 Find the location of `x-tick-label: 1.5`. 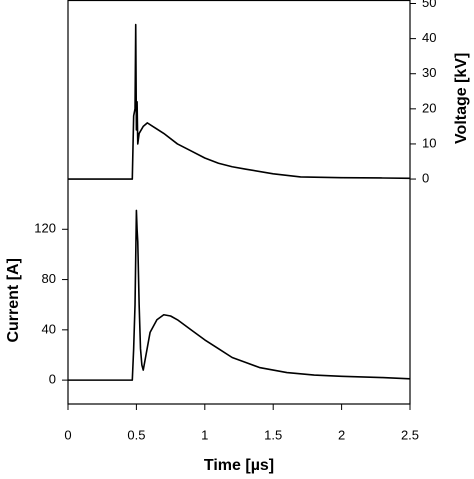

x-tick-label: 1.5 is located at coordinates (273, 434).